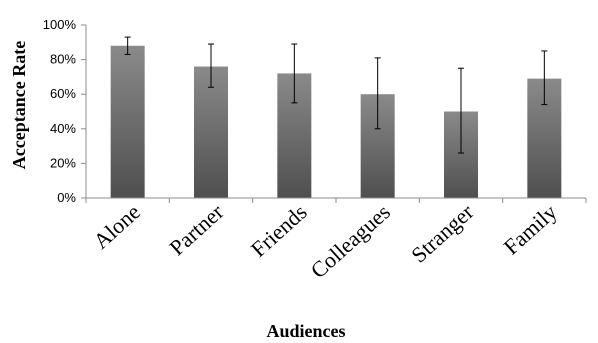  What do you see at coordinates (196, 230) in the screenshot?
I see `category-label: Partner` at bounding box center [196, 230].